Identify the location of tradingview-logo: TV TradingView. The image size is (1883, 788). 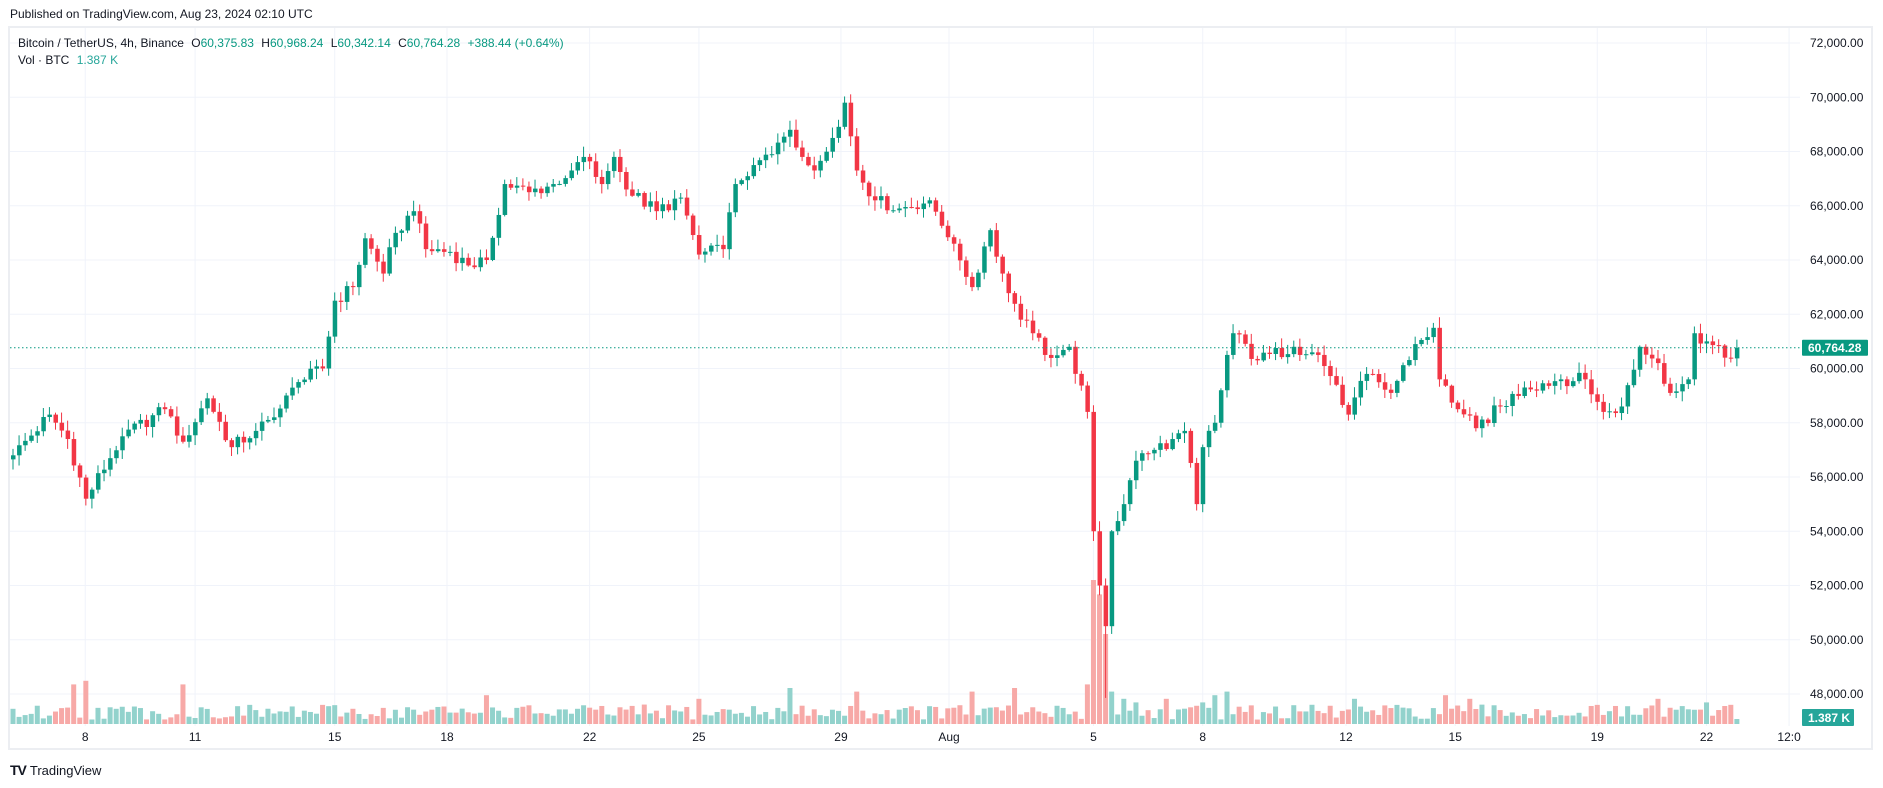
(55, 770).